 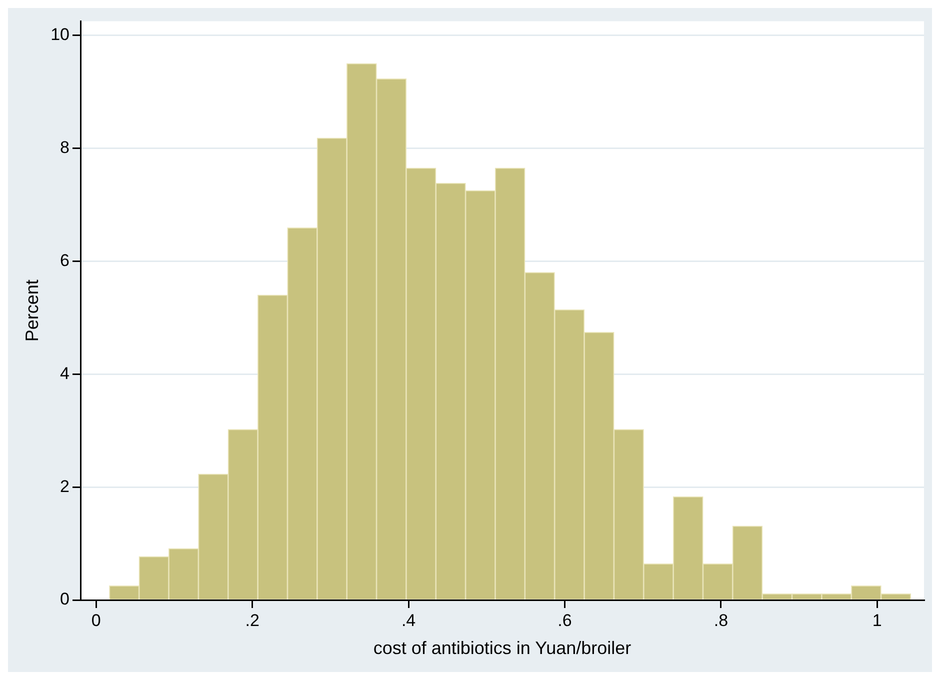 What do you see at coordinates (65, 599) in the screenshot?
I see `y-tick-label: 0` at bounding box center [65, 599].